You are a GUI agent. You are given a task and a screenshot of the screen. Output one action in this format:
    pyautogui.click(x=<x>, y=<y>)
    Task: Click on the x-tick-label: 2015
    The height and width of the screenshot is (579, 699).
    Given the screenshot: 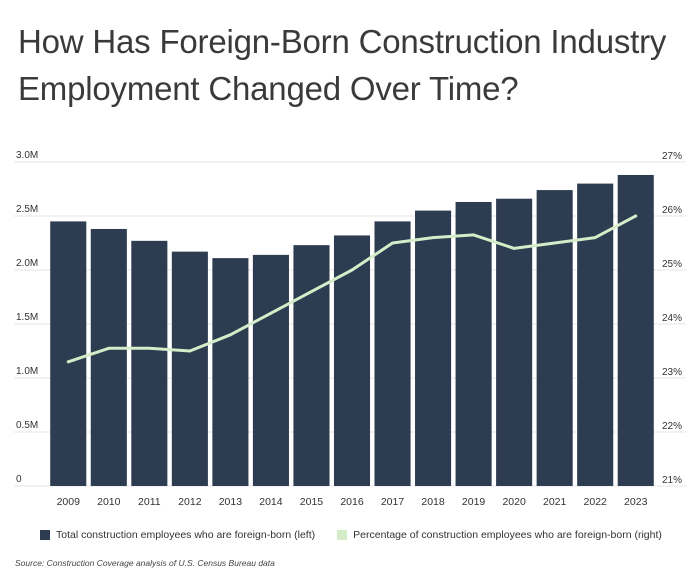 What is the action you would take?
    pyautogui.click(x=312, y=502)
    